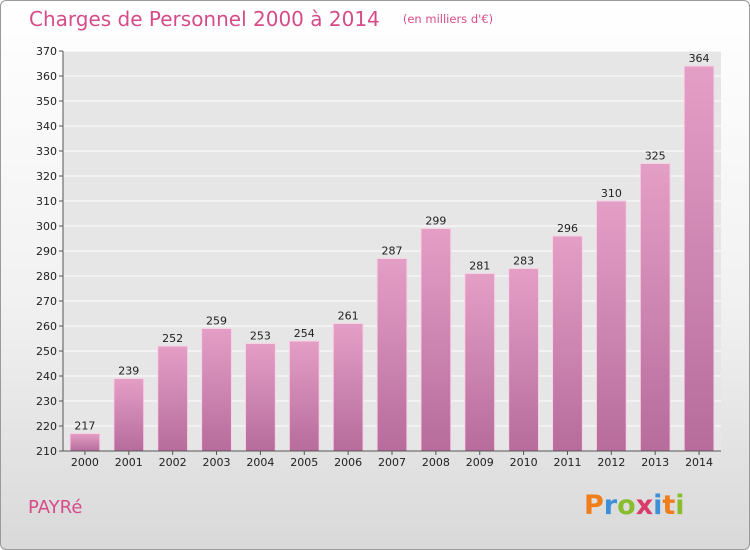  What do you see at coordinates (173, 398) in the screenshot?
I see `bar-2002` at bounding box center [173, 398].